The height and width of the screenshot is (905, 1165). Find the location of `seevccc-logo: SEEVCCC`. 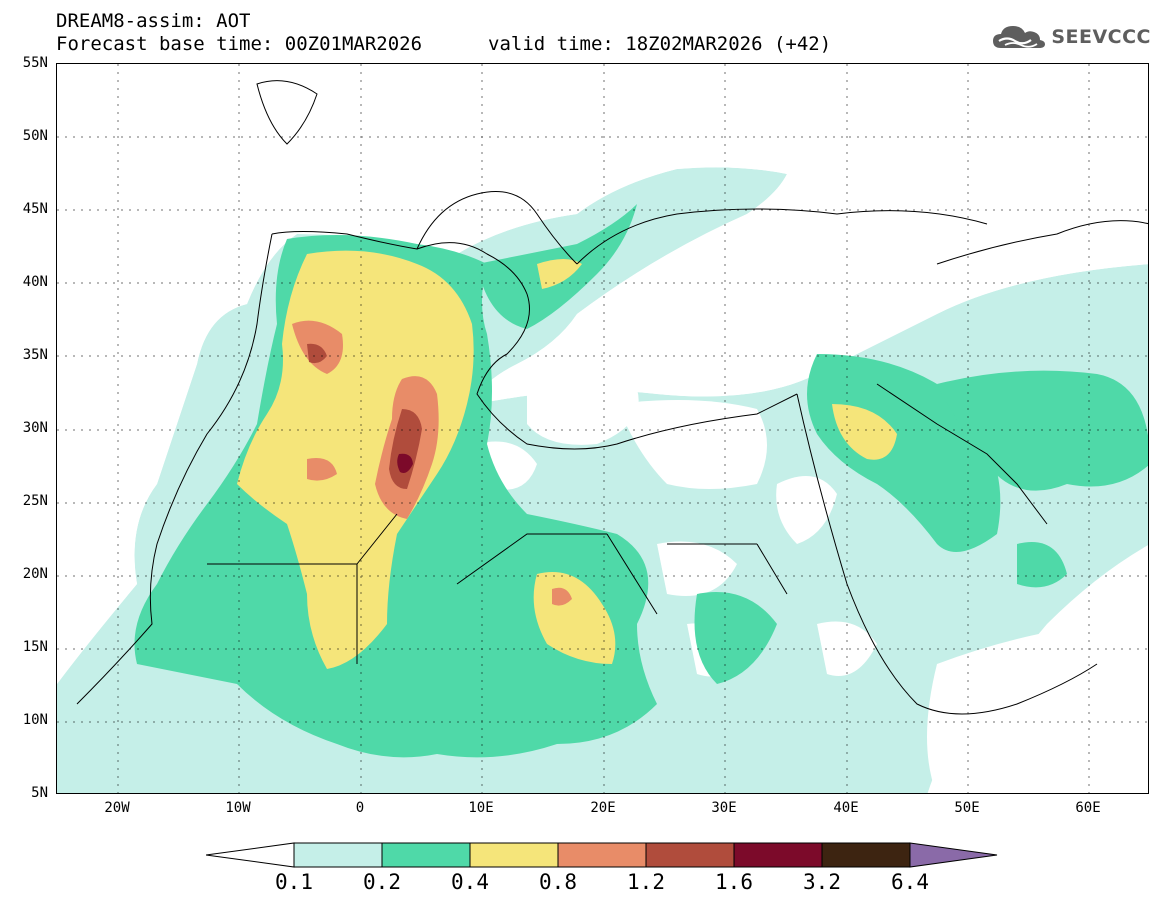

seevccc-logo: SEEVCCC is located at coordinates (1071, 37).